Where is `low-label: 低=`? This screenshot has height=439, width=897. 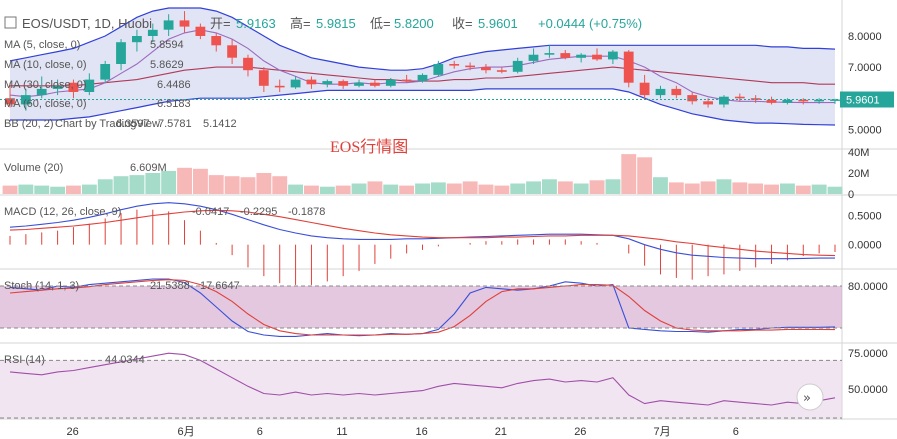
low-label: 低= is located at coordinates (380, 23).